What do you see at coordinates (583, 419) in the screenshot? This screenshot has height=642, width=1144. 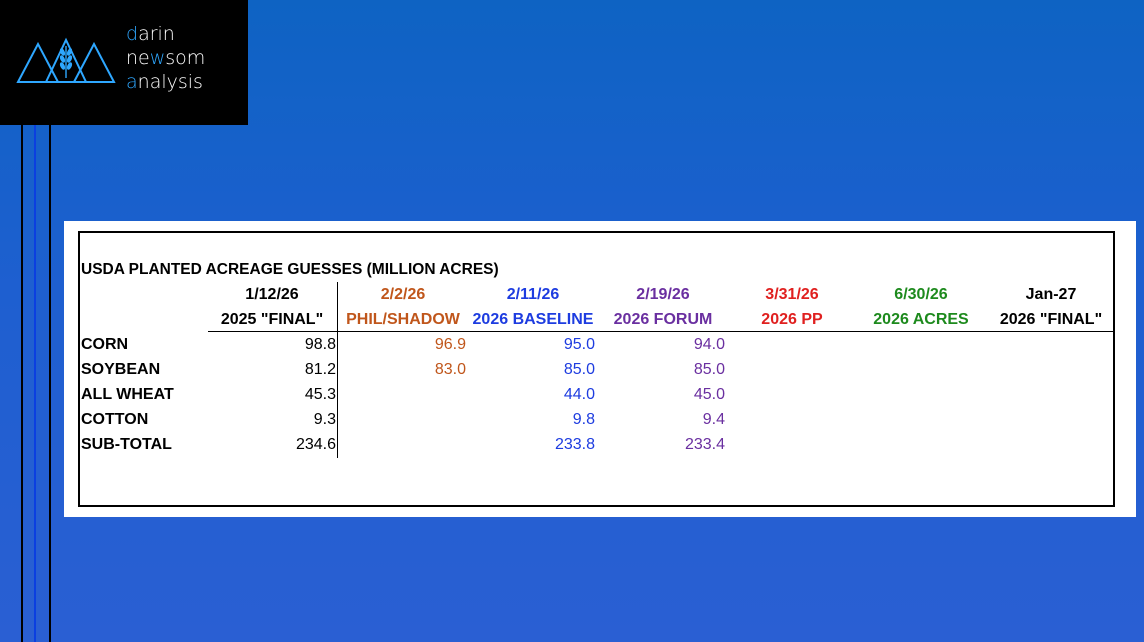 I see `table-cell: 9.8` at bounding box center [583, 419].